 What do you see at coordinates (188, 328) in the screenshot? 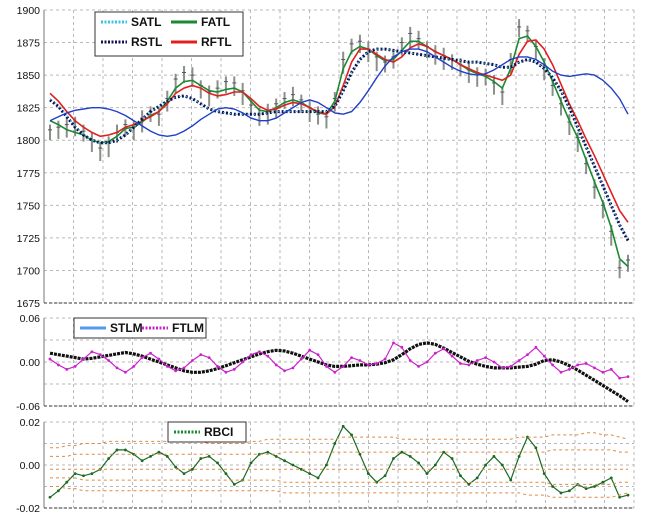
I see `legend-label: FTLM` at bounding box center [188, 328].